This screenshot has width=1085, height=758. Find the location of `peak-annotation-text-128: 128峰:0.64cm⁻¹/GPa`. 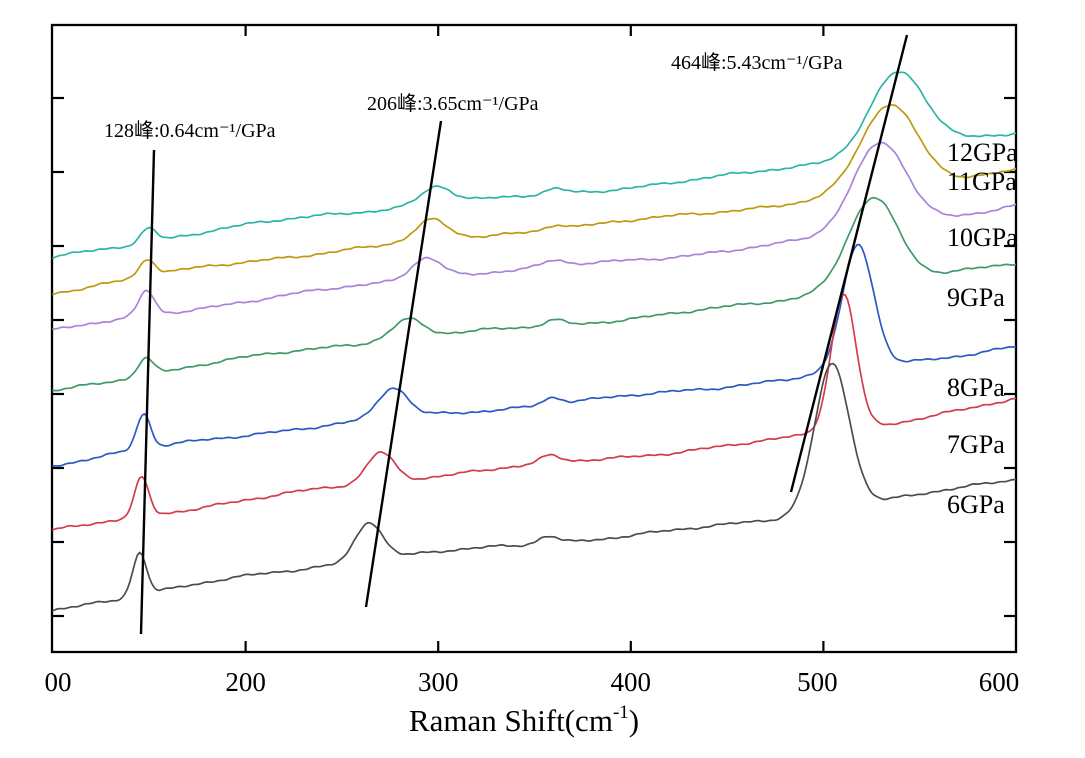

peak-annotation-text-128: 128峰:0.64cm⁻¹/GPa is located at coordinates (190, 130).